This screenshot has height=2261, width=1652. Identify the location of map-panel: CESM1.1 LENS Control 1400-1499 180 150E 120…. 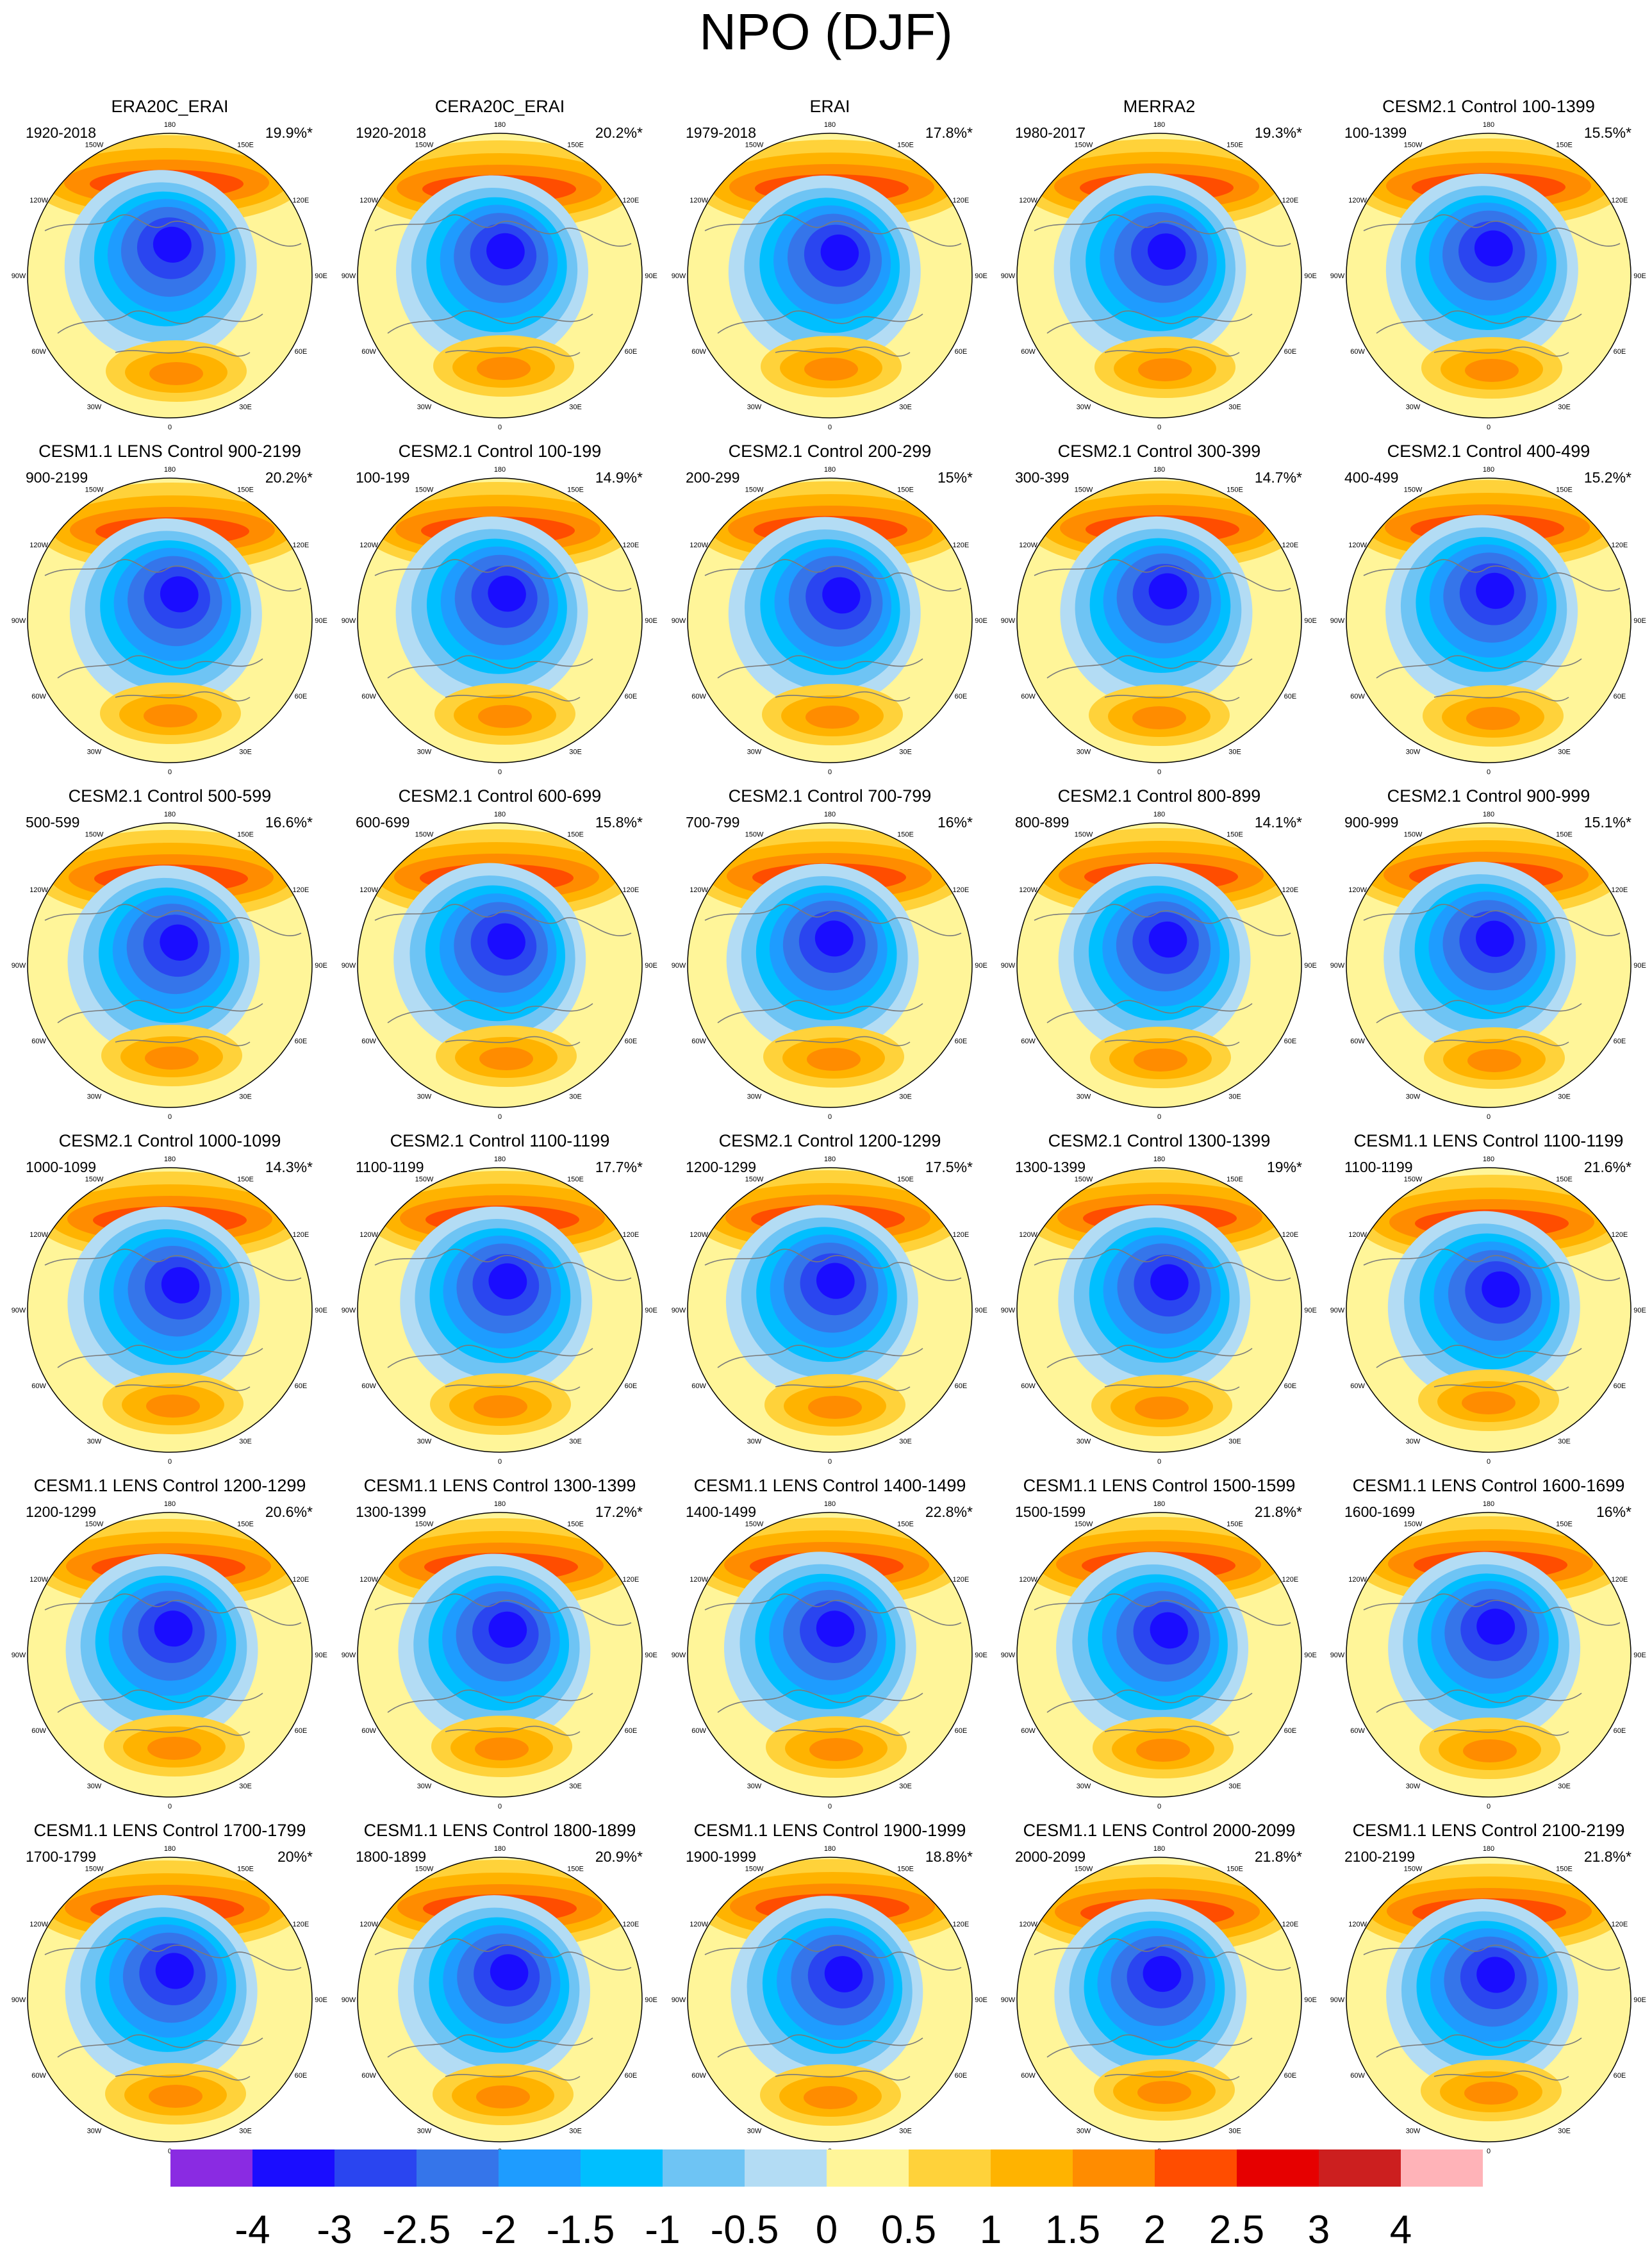
(829, 1645).